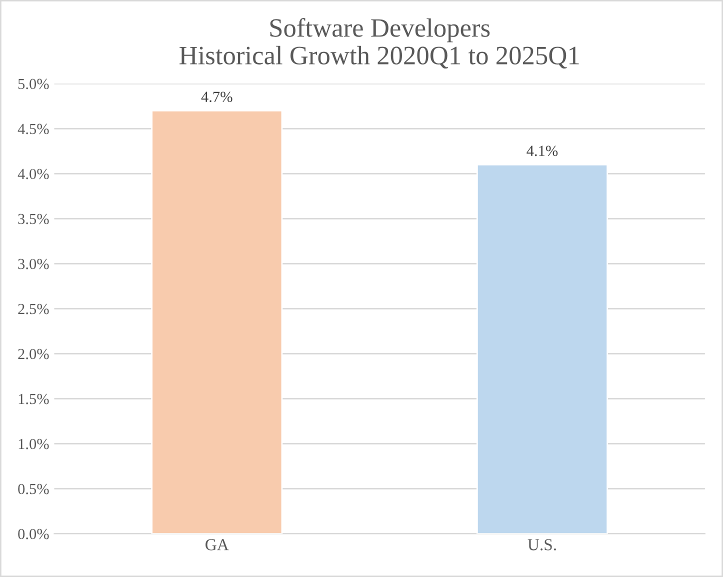  What do you see at coordinates (33, 354) in the screenshot?
I see `y-tick-label: 2.0%` at bounding box center [33, 354].